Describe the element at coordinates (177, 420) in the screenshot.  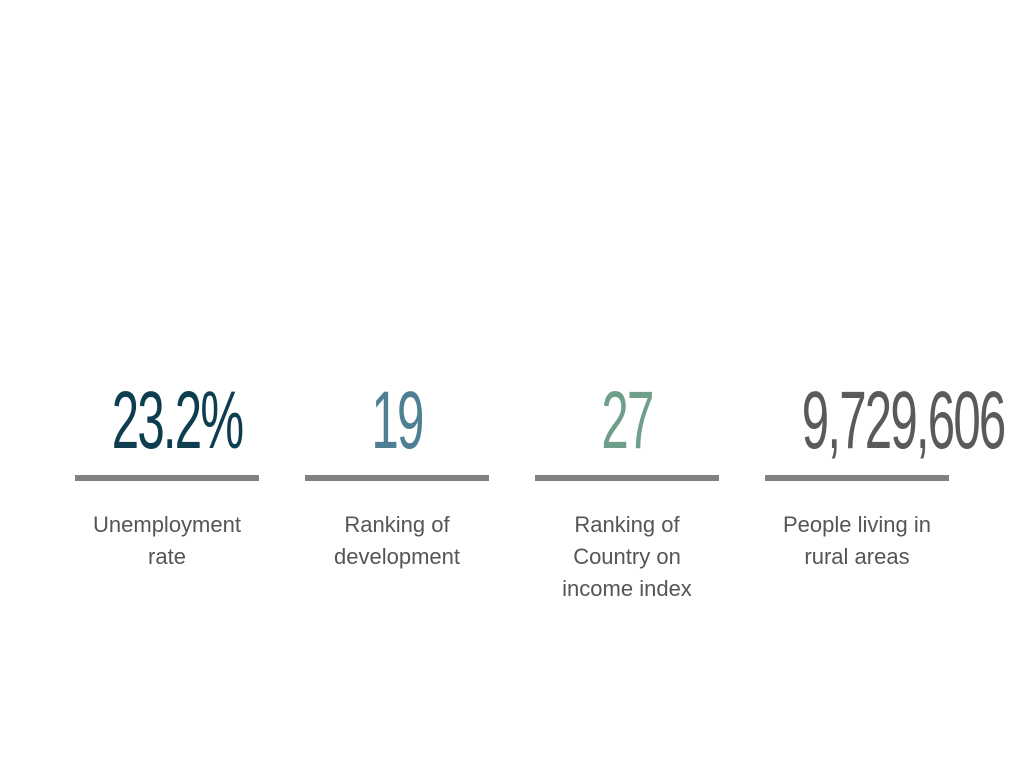
I see `stat-value: 23.2%` at that location.